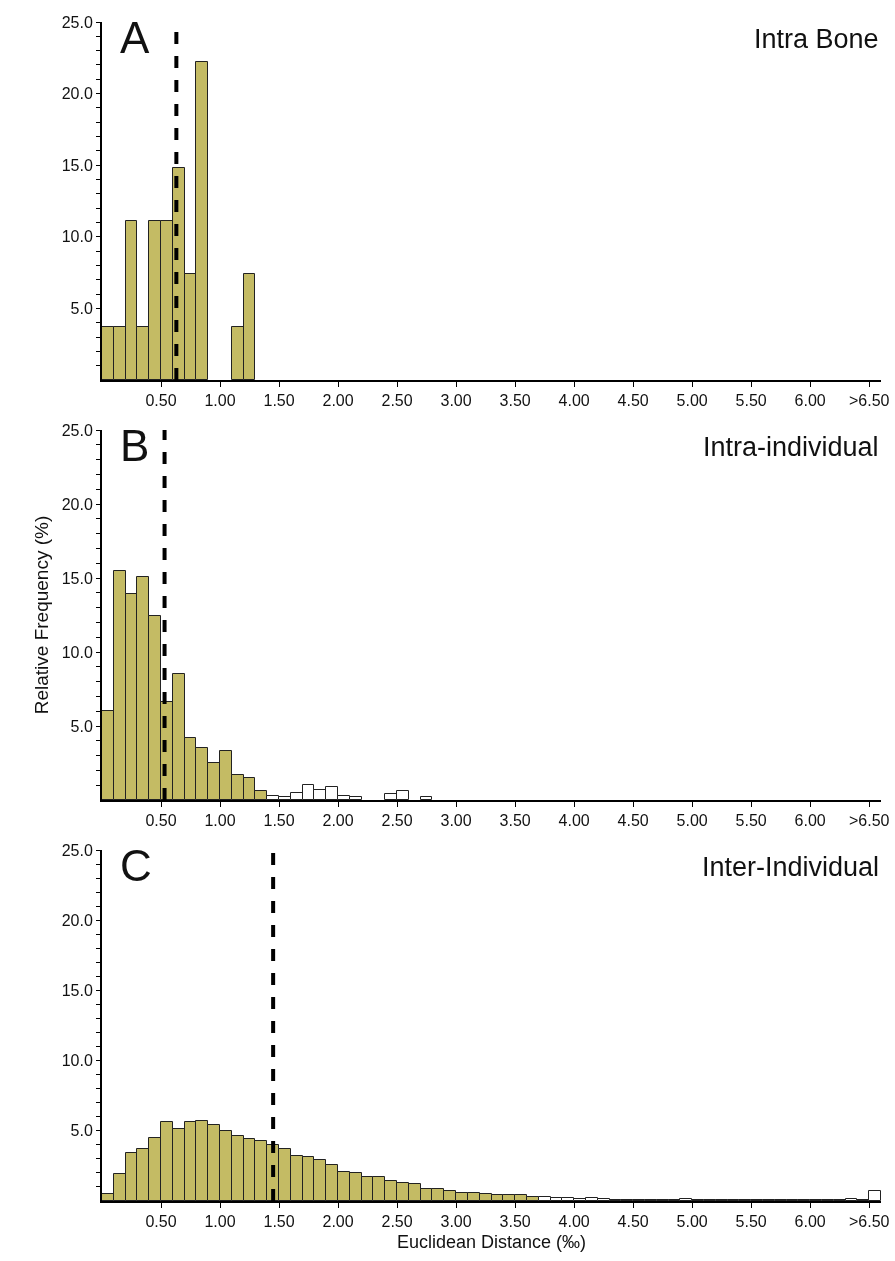  Describe the element at coordinates (816, 39) in the screenshot. I see `chart-title: Intra Bone` at that location.